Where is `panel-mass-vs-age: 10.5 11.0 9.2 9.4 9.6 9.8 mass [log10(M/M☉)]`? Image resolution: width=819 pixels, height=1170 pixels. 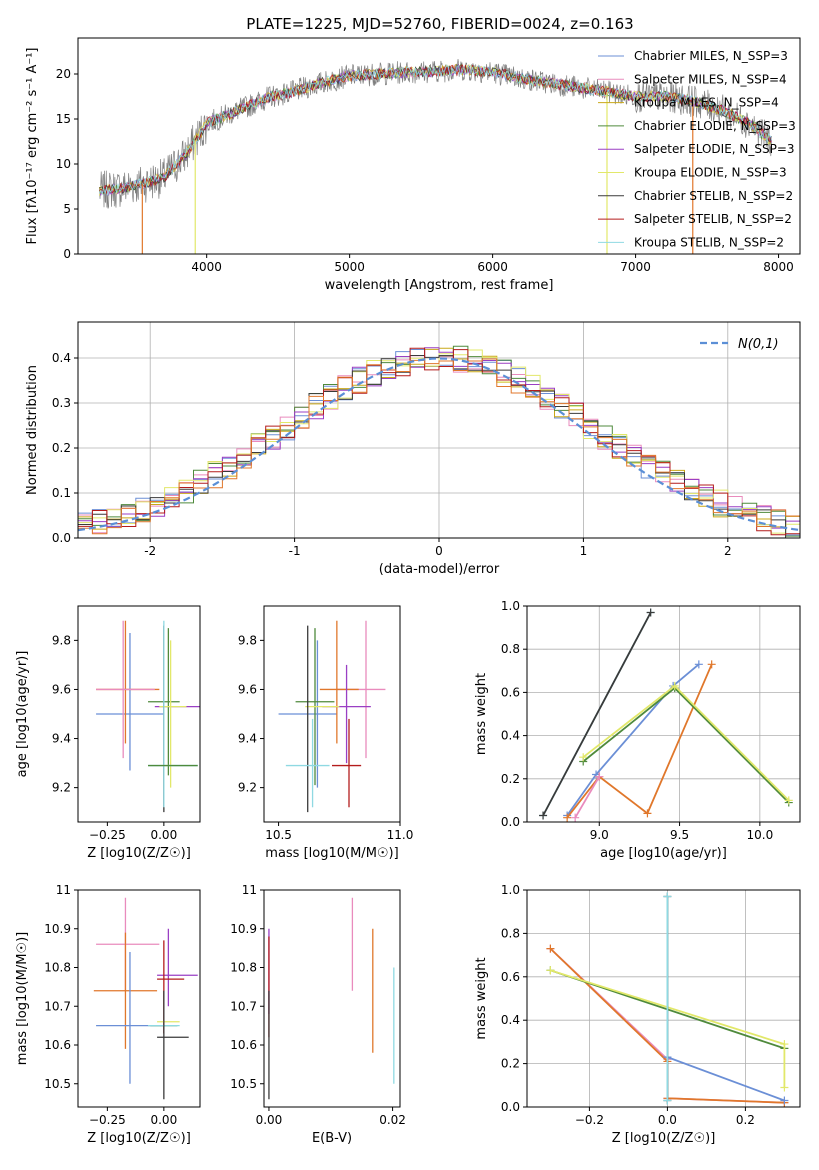
panel-mass-vs-age: 10.5 11.0 9.2 9.4 9.6 9.8 mass [log10(M/M☉)] is located at coordinates (326, 733).